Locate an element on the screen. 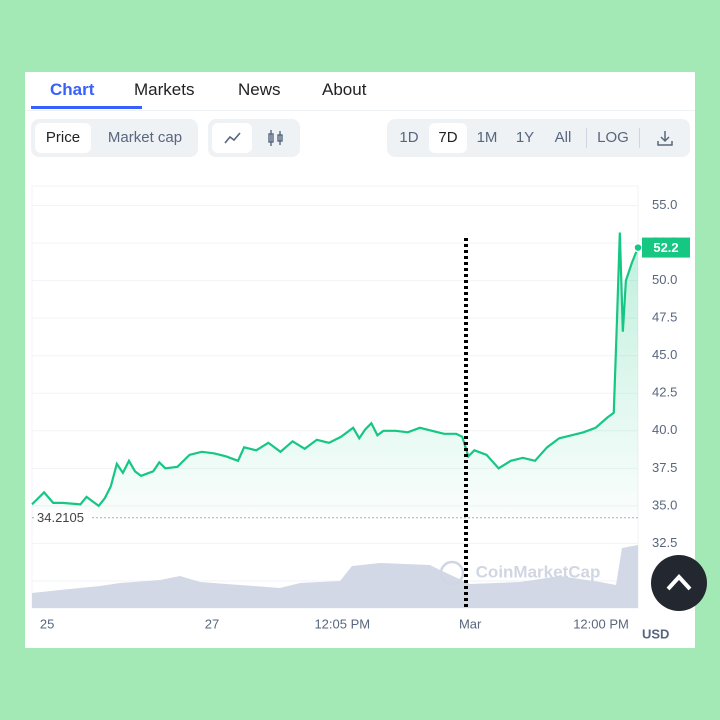 The height and width of the screenshot is (720, 720). scroll-top-button is located at coordinates (679, 583).